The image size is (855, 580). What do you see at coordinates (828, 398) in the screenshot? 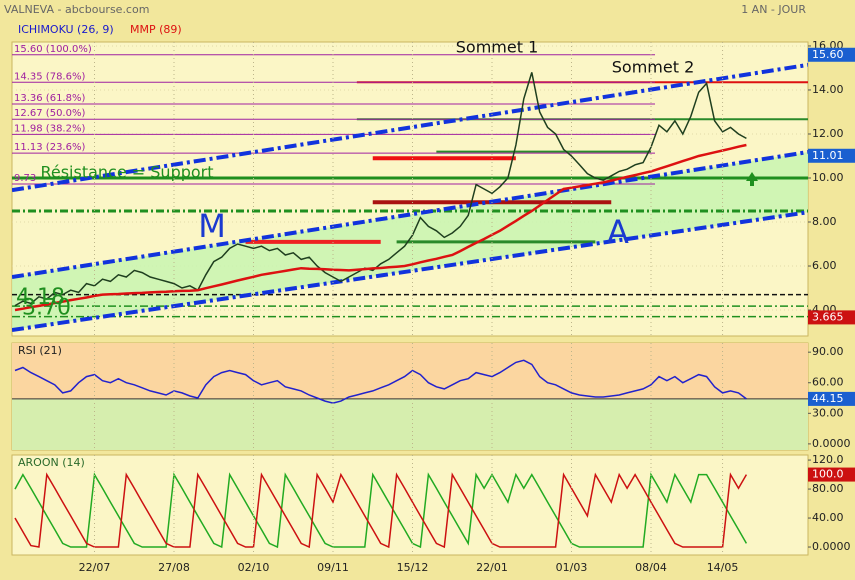
I see `value-box-label: 44.15` at bounding box center [828, 398].